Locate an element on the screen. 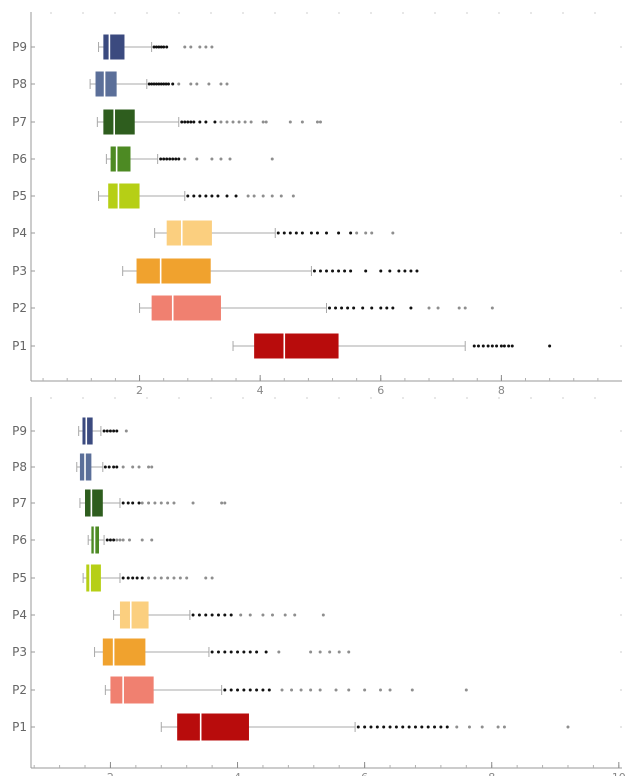 The image size is (627, 780). x-tick-label: 10 is located at coordinates (619, 773).